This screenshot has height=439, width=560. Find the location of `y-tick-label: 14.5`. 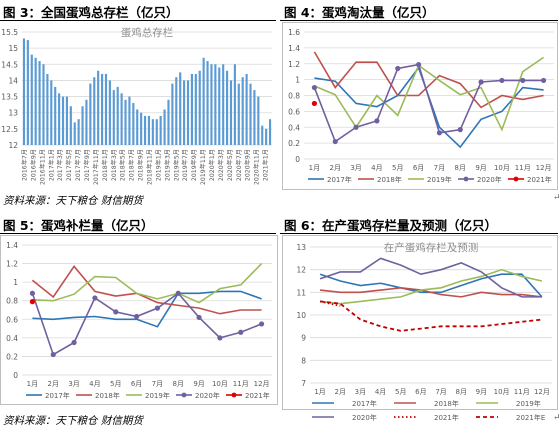

y-tick-label: 14.5 is located at coordinates (9, 64).